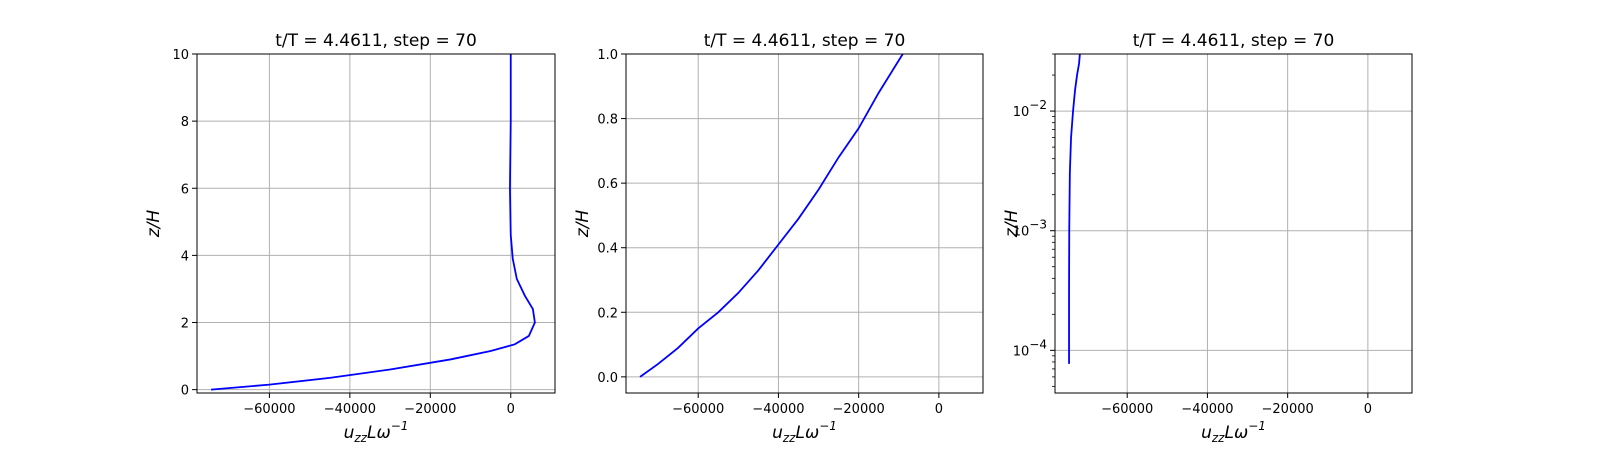 Image resolution: width=1600 pixels, height=450 pixels. What do you see at coordinates (607, 55) in the screenshot?
I see `y-tick-label: 1.0` at bounding box center [607, 55].